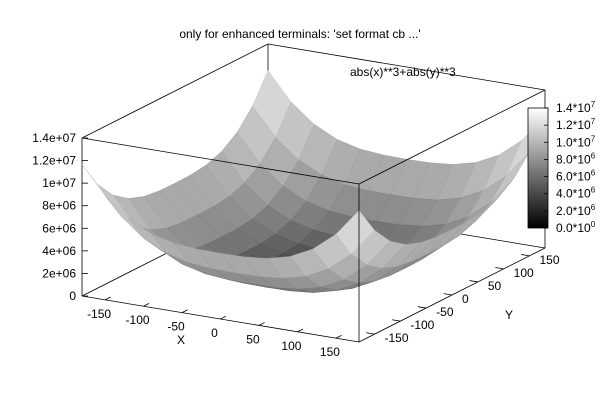 This screenshot has width=600, height=400. I want to click on x-tick-label: 150, so click(330, 352).